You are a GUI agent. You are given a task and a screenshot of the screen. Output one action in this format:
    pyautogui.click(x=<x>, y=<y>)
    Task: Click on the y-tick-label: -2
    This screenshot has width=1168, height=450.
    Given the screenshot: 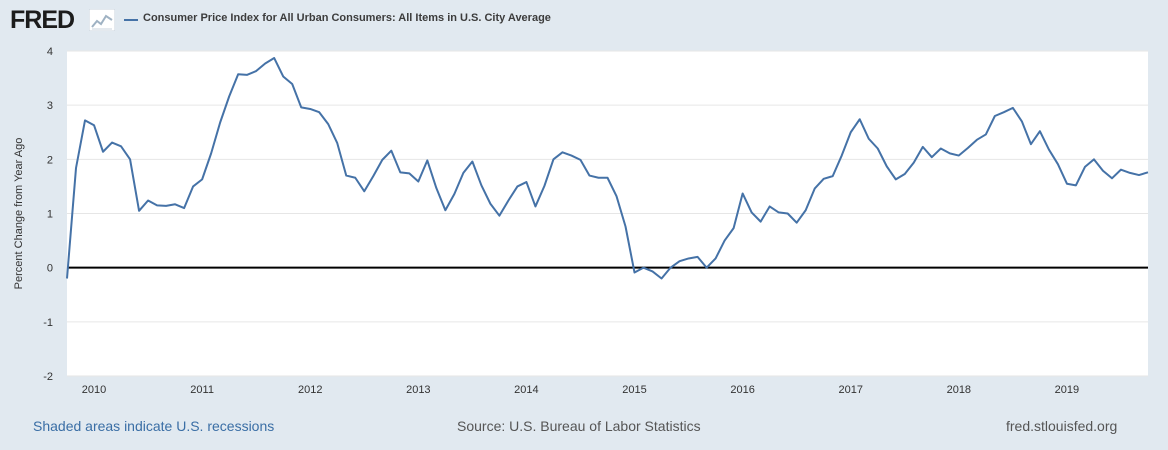 What is the action you would take?
    pyautogui.click(x=48, y=377)
    